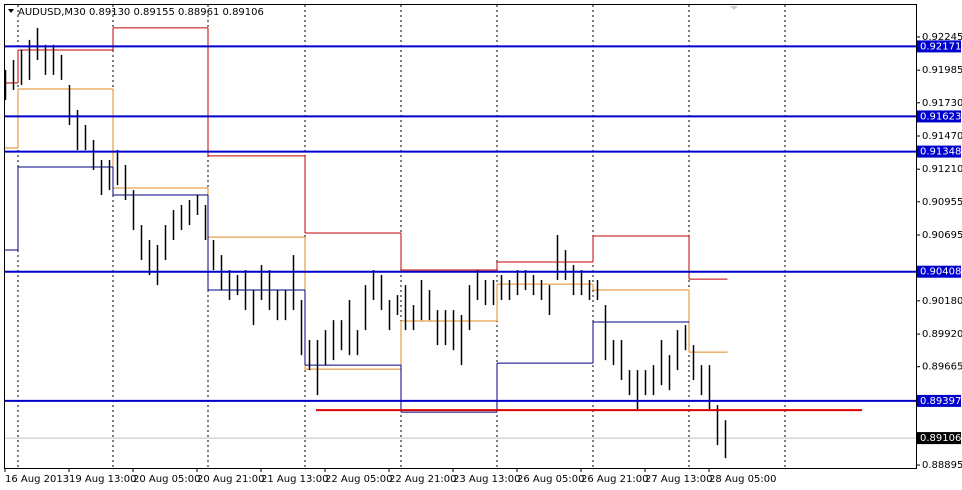 The image size is (962, 490). Describe the element at coordinates (942, 367) in the screenshot. I see `y-tick-label: 0.89665` at that location.